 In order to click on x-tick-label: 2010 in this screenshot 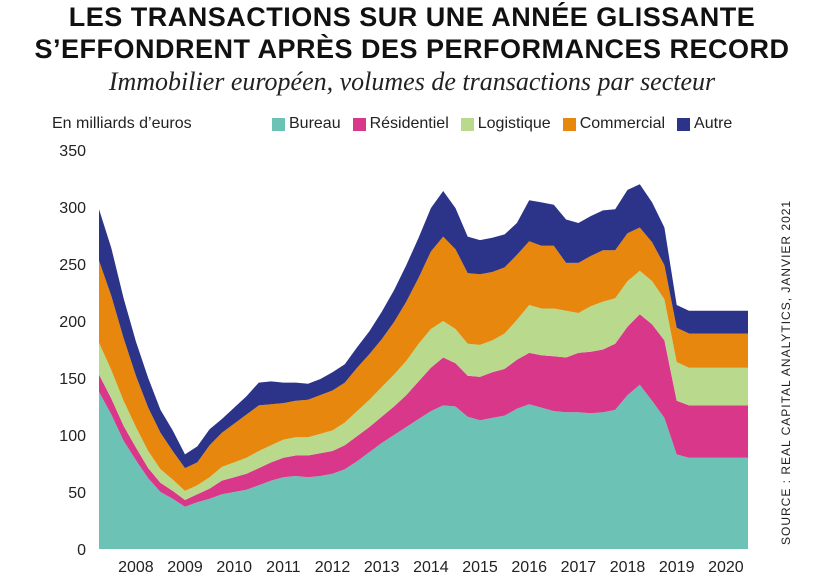, I will do `click(234, 567)`.